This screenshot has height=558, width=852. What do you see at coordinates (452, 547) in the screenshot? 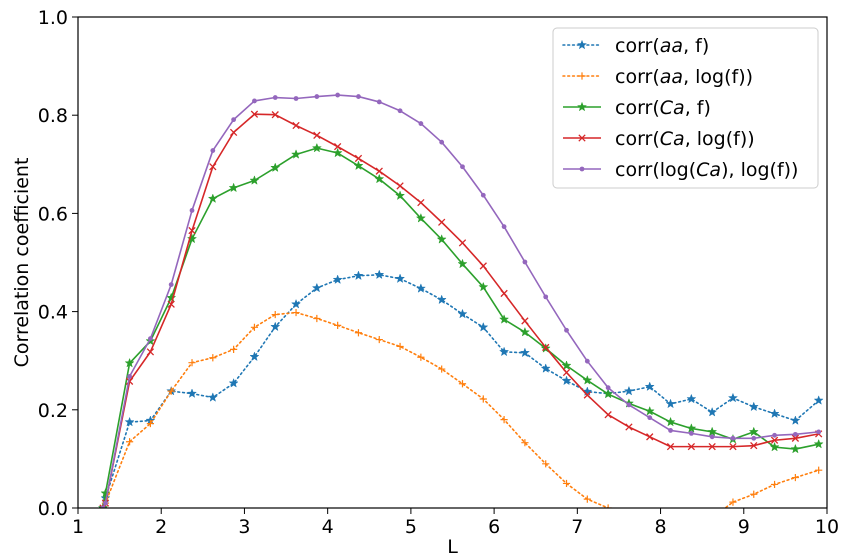
I see `x-axis-label: L` at bounding box center [452, 547].